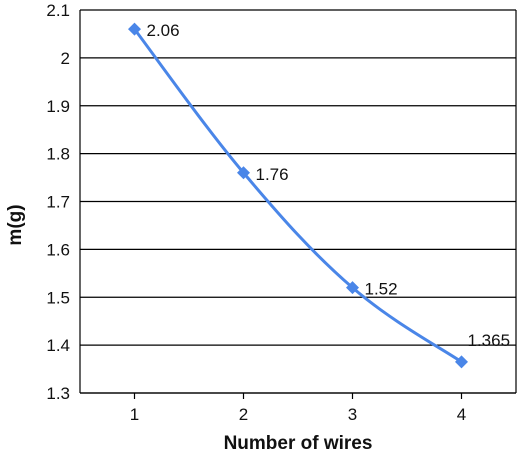  I want to click on x-tick-label: 2, so click(243, 414).